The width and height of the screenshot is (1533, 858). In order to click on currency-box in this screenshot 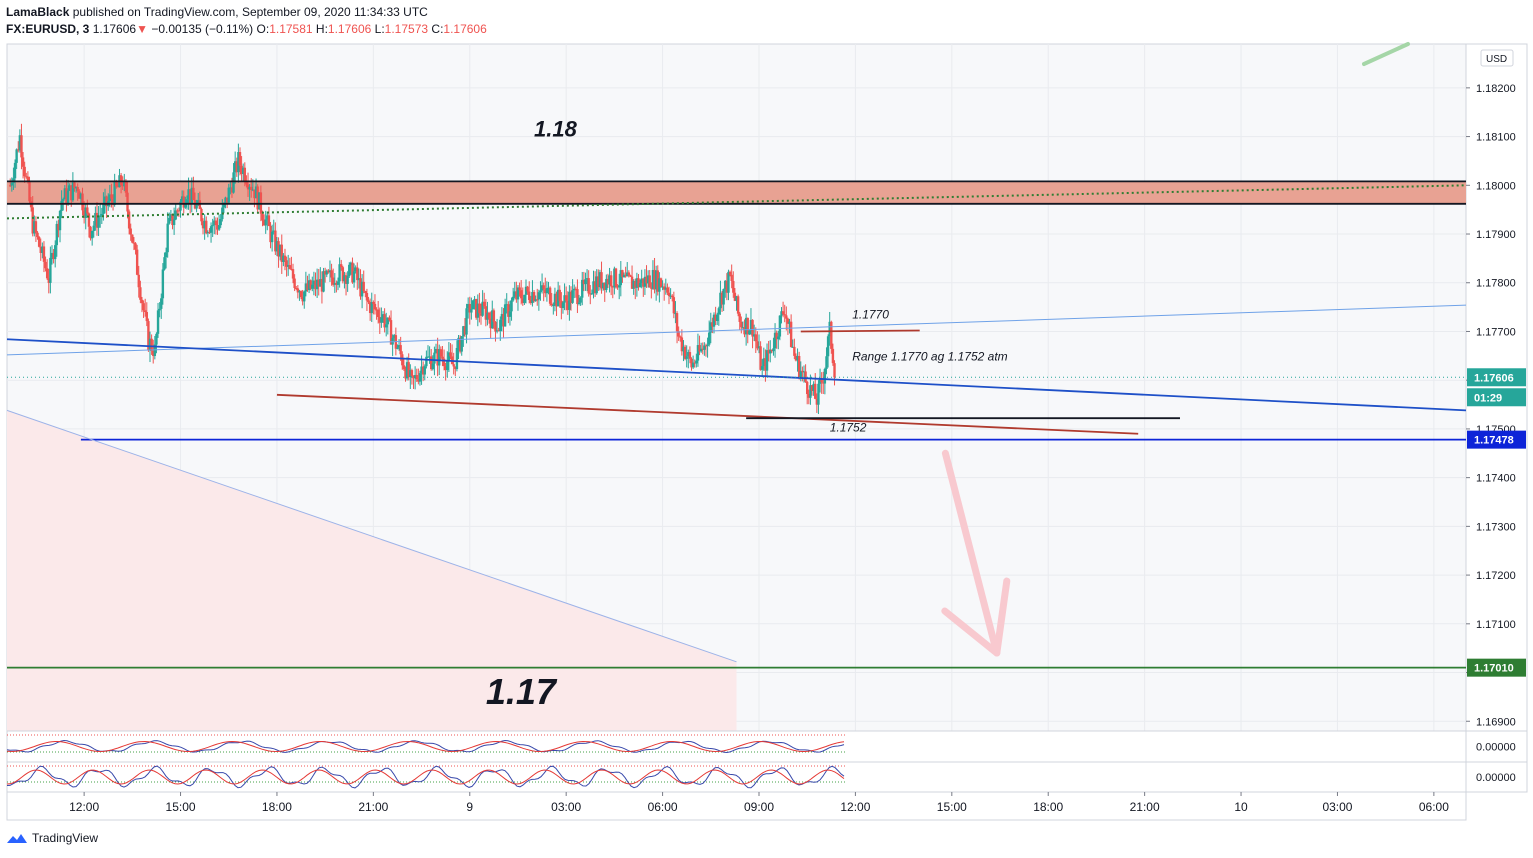, I will do `click(1497, 58)`.